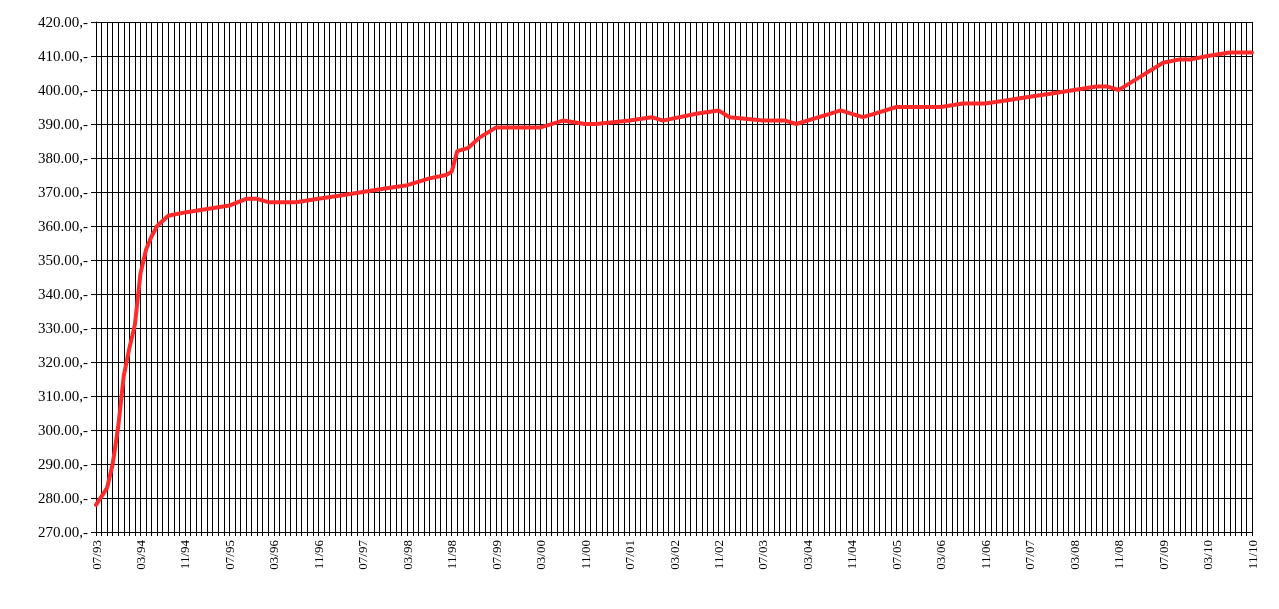  What do you see at coordinates (1208, 555) in the screenshot?
I see `x-tick-label: 03/10` at bounding box center [1208, 555].